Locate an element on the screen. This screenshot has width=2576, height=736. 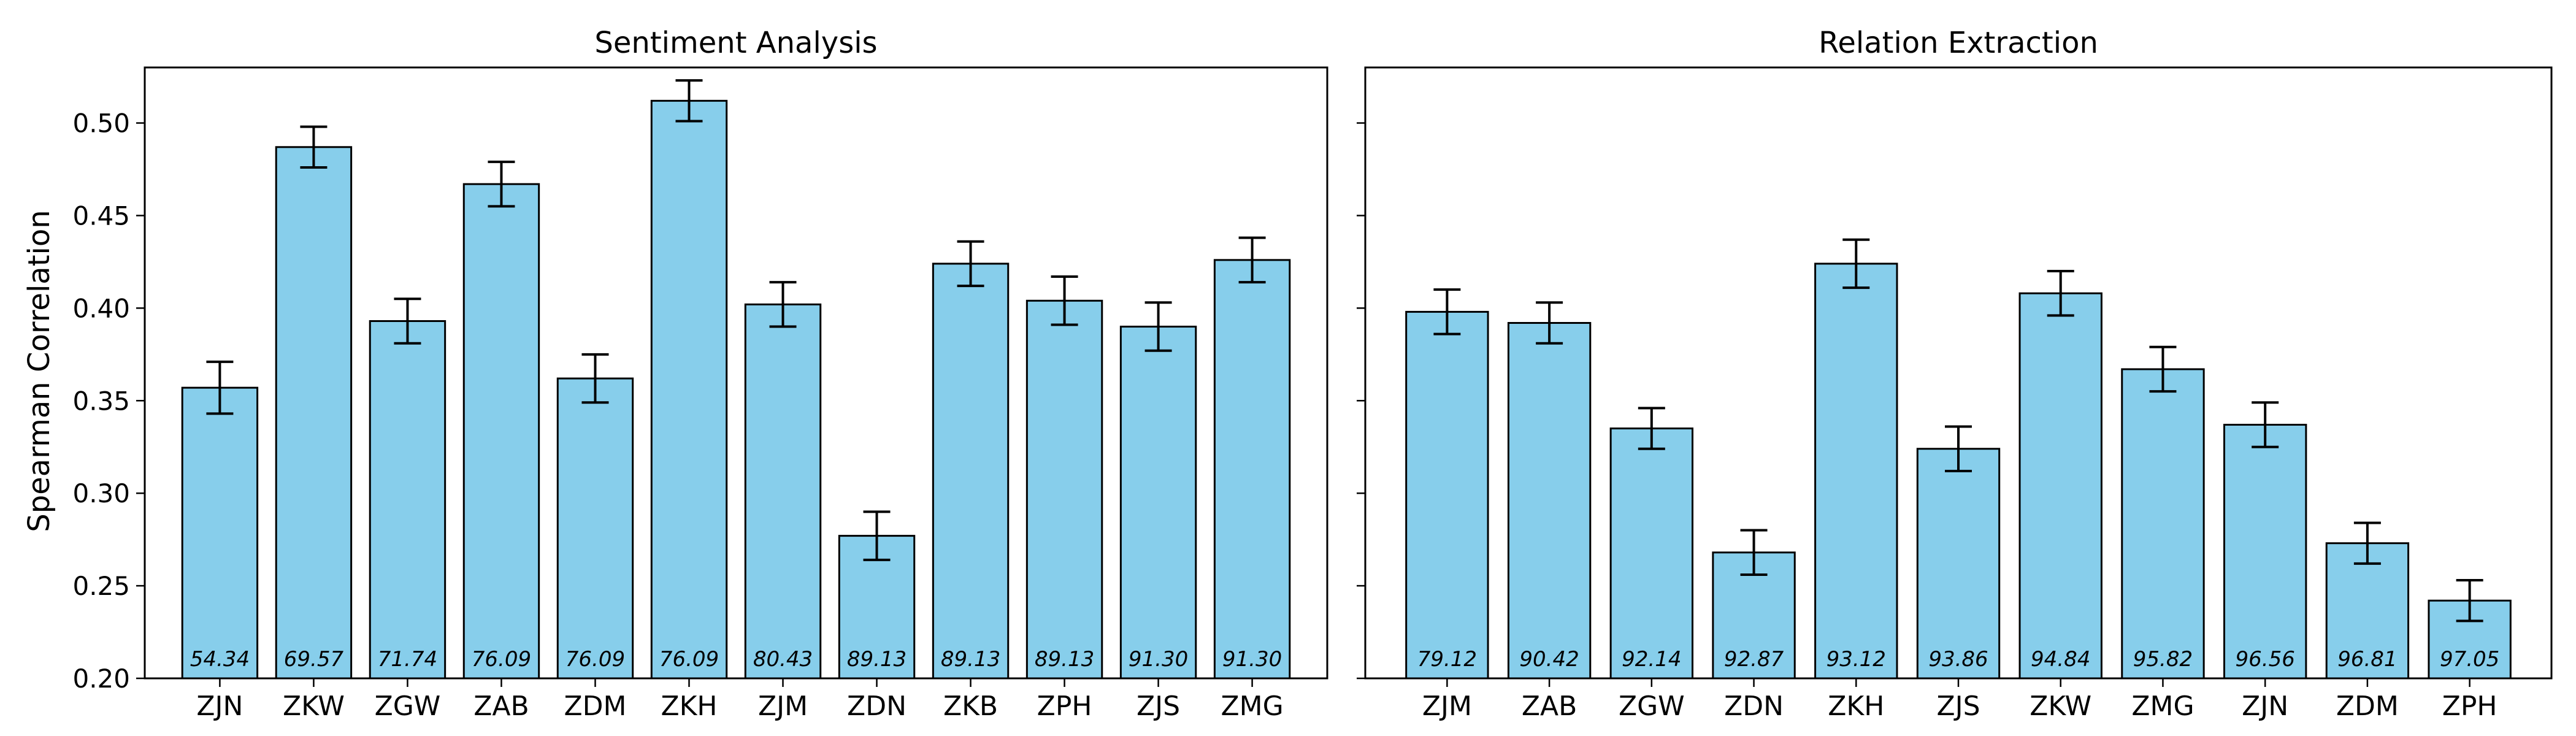
bar-value-label: 95.82 is located at coordinates (2163, 659).